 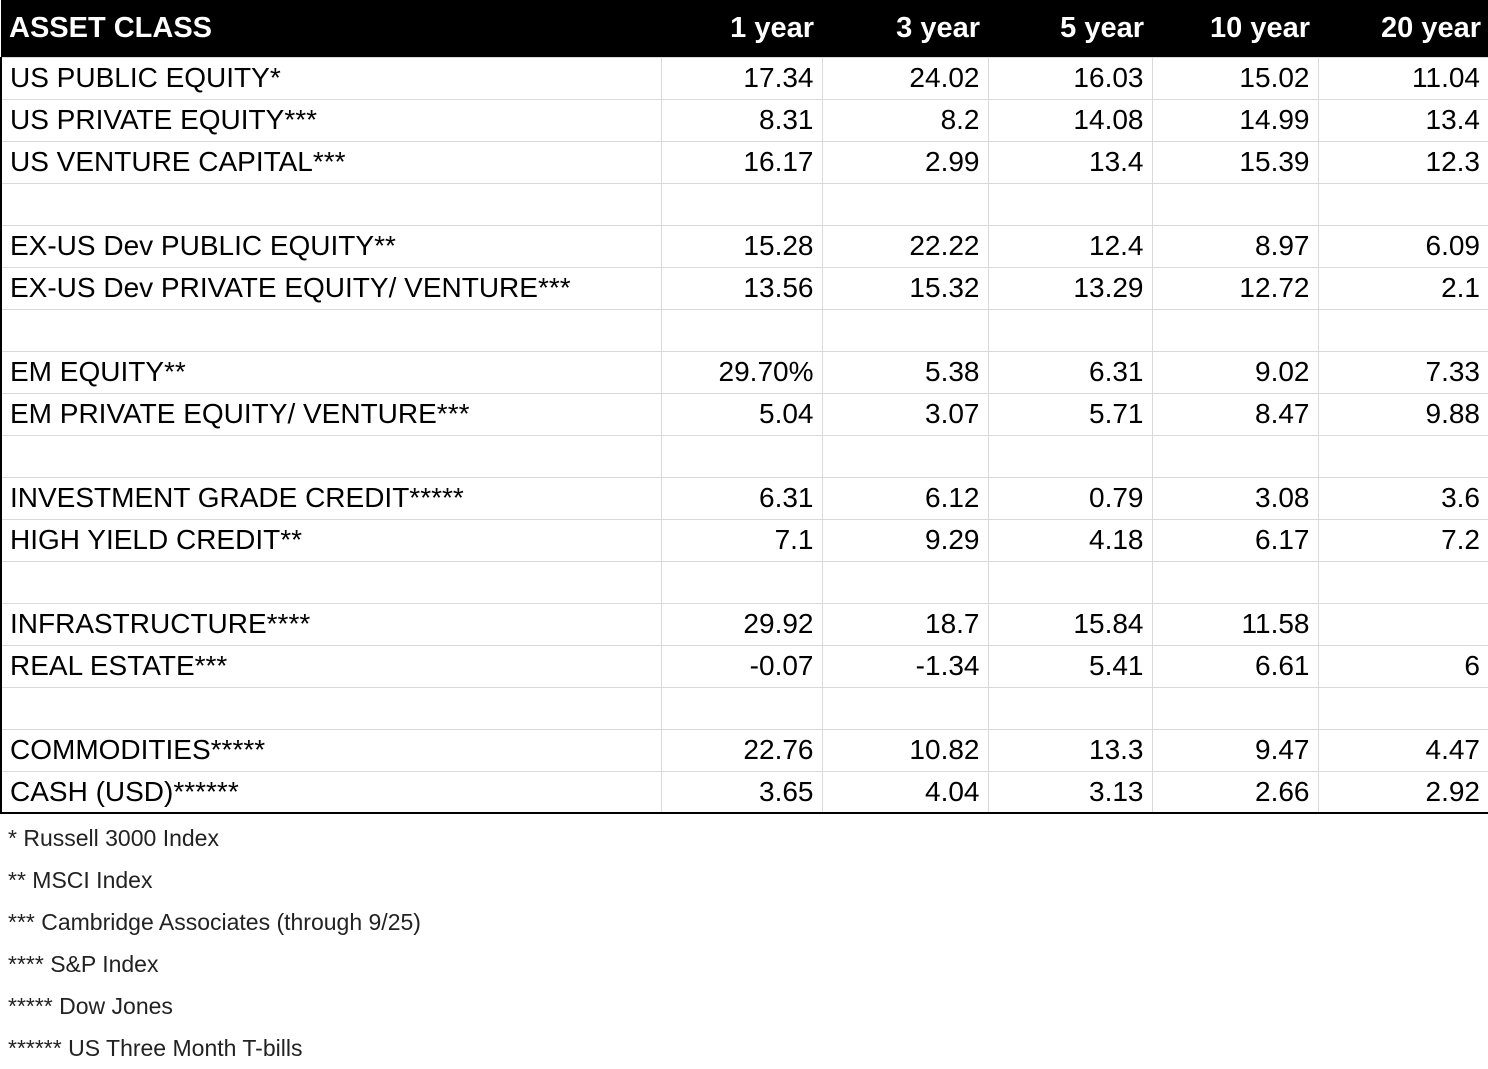 I want to click on spacer-row, so click(x=744, y=456).